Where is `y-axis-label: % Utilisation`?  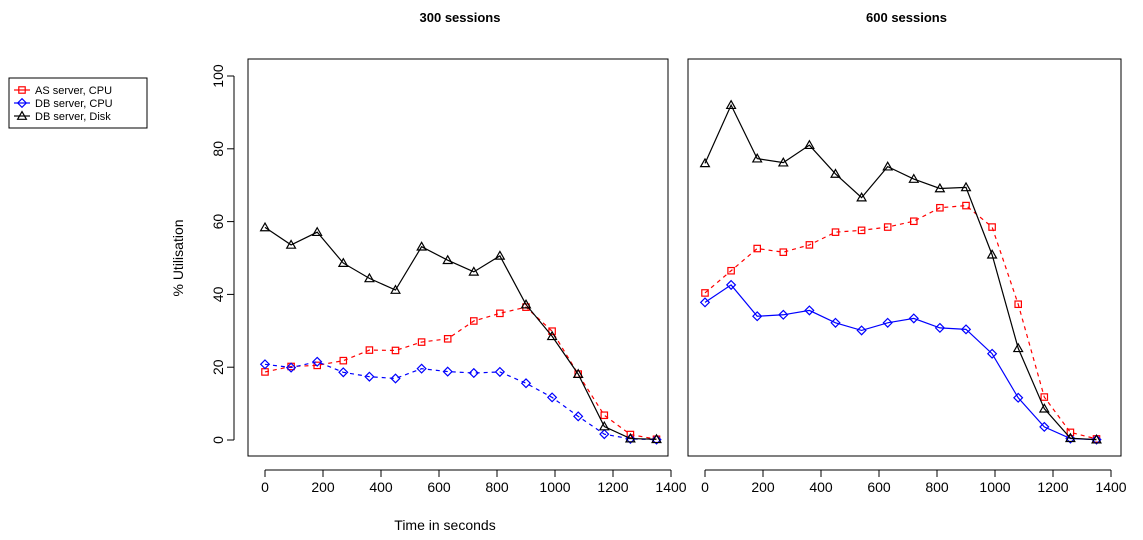 y-axis-label: % Utilisation is located at coordinates (178, 257).